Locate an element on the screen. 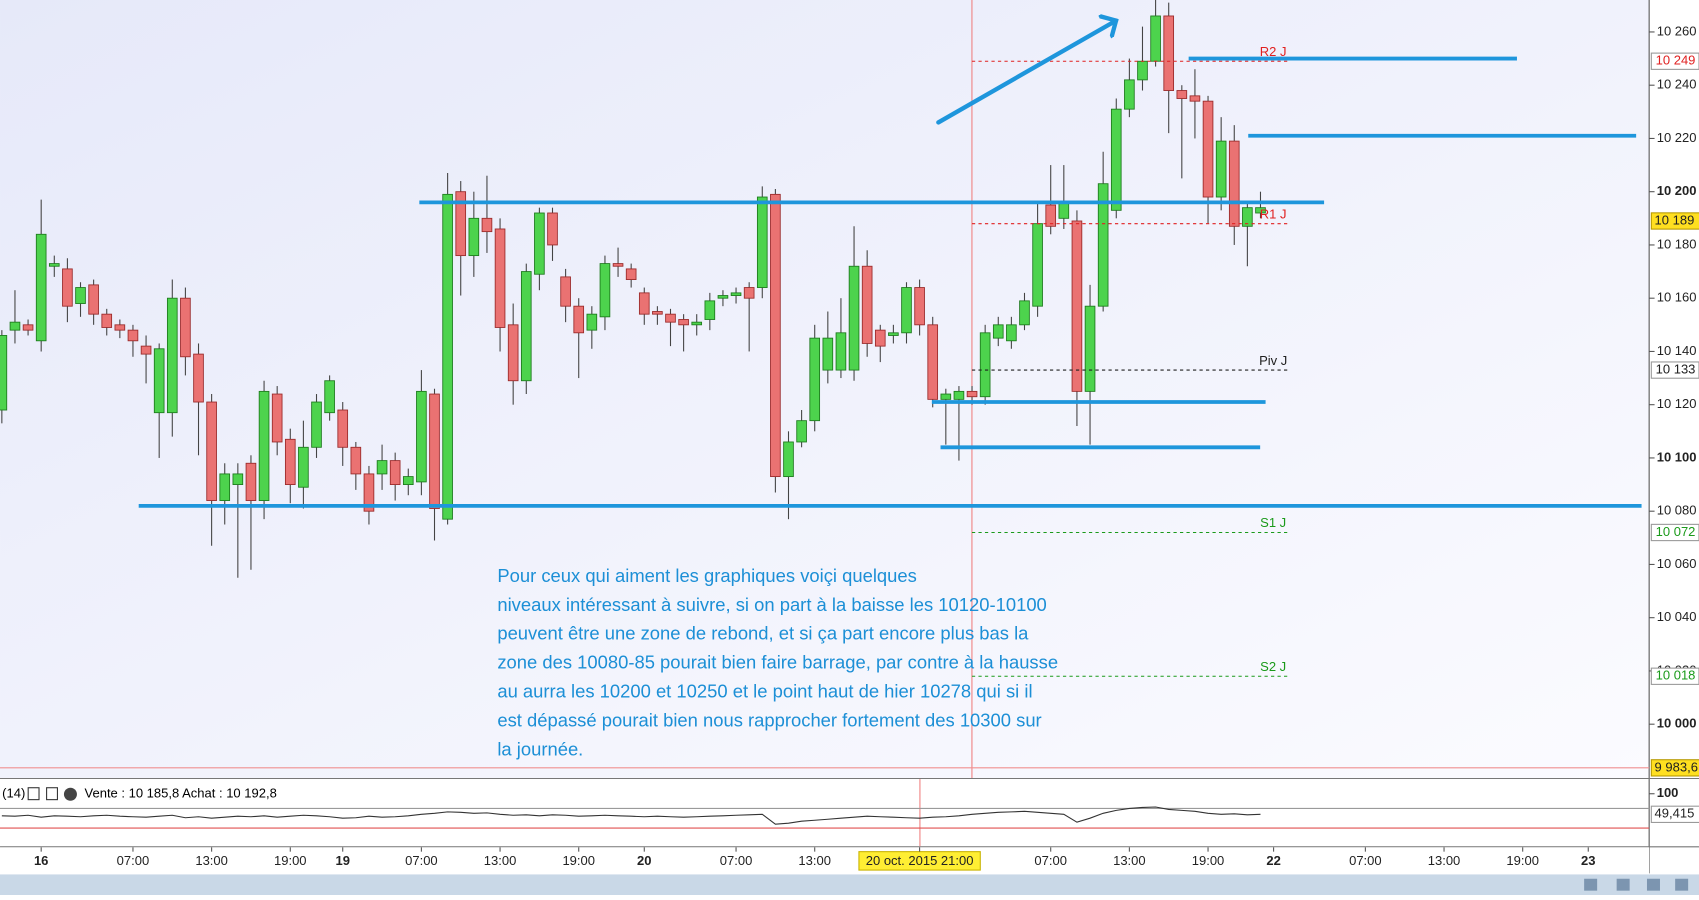 This screenshot has width=1699, height=900. note-line: la journée. is located at coordinates (540, 748).